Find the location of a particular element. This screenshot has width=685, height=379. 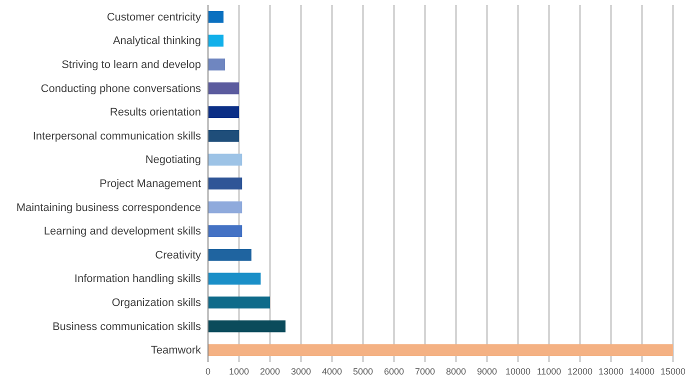

y-tick-label: Organization skills is located at coordinates (157, 303).